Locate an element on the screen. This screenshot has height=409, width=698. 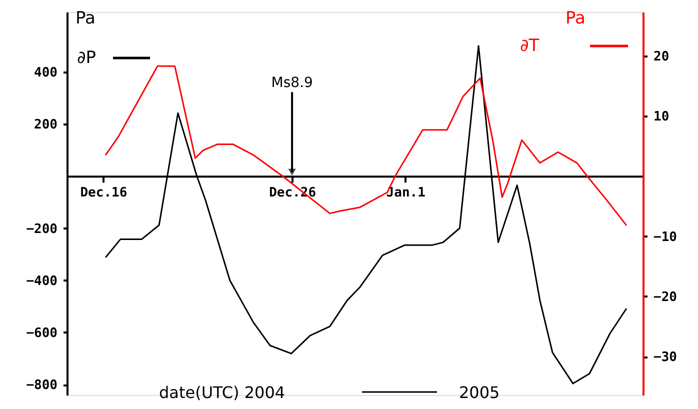
y-tick-label: −400 is located at coordinates (42, 281).